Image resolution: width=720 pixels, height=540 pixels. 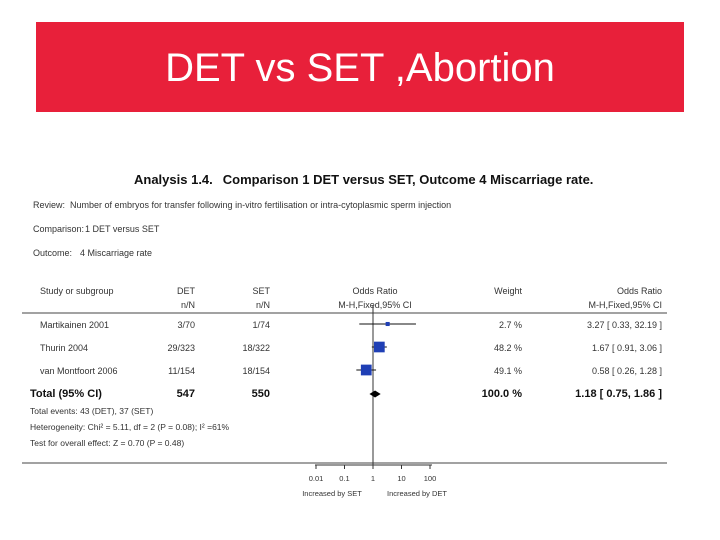 What do you see at coordinates (256, 371) in the screenshot?
I see `study-set: 18/154` at bounding box center [256, 371].